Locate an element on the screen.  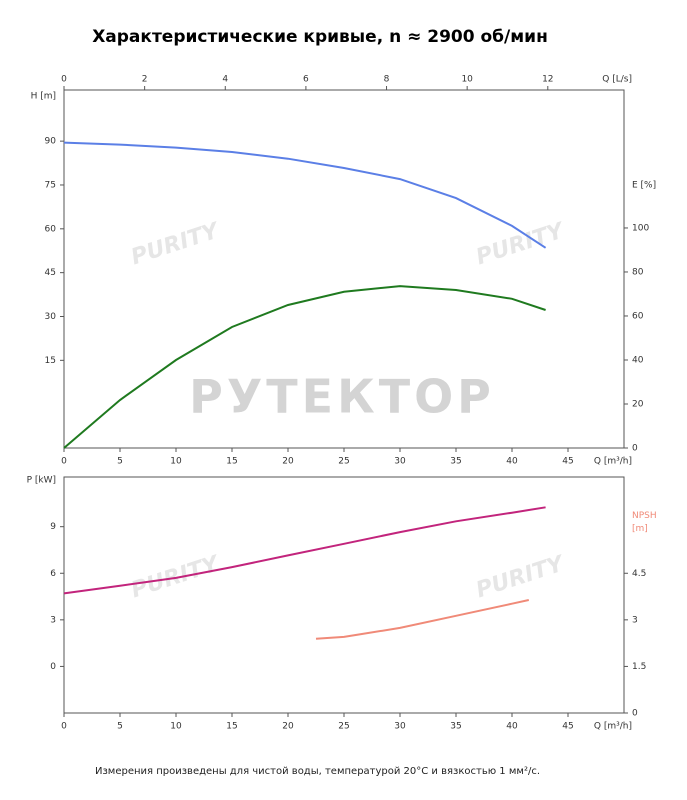
y2-axis-label: NPSH [m] is located at coordinates (644, 522).